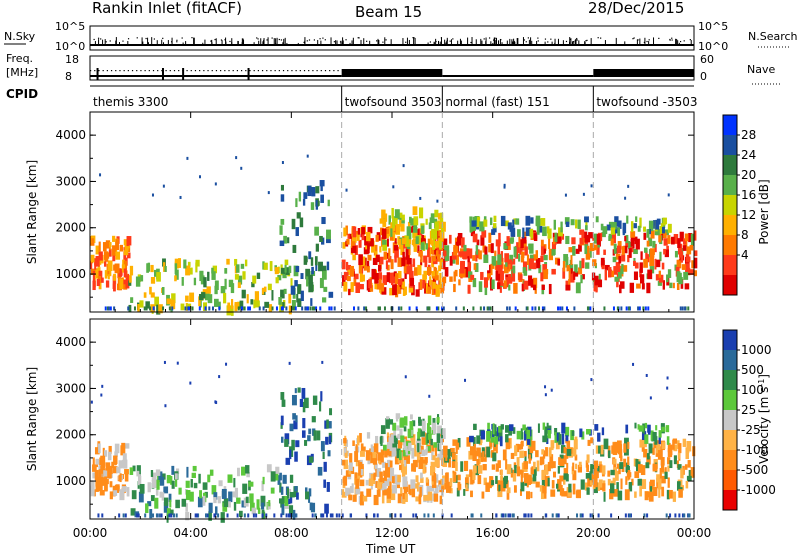  I want to click on nsky-tick-high: 10^5, so click(70, 26).